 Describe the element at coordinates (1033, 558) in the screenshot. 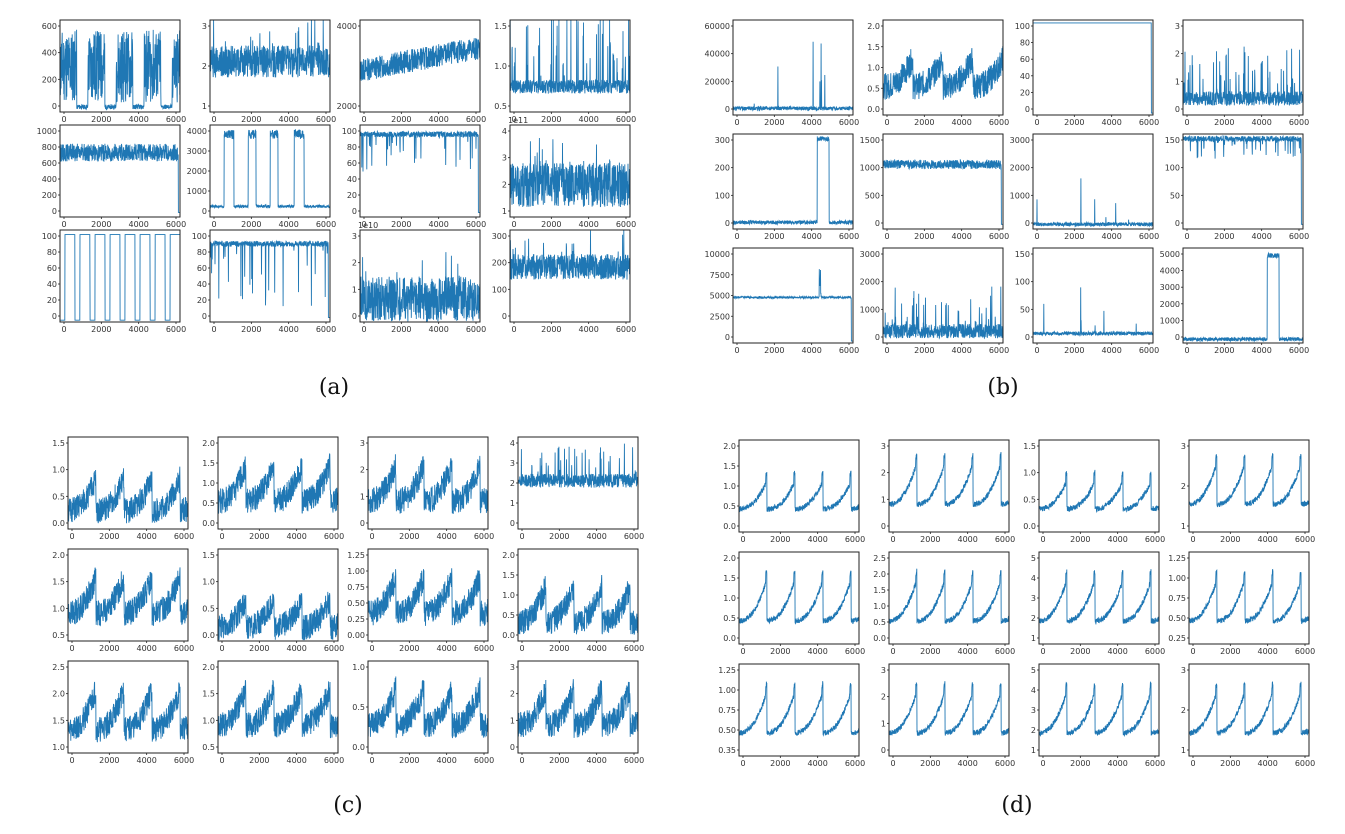

I see `y-tick-label: 5` at that location.